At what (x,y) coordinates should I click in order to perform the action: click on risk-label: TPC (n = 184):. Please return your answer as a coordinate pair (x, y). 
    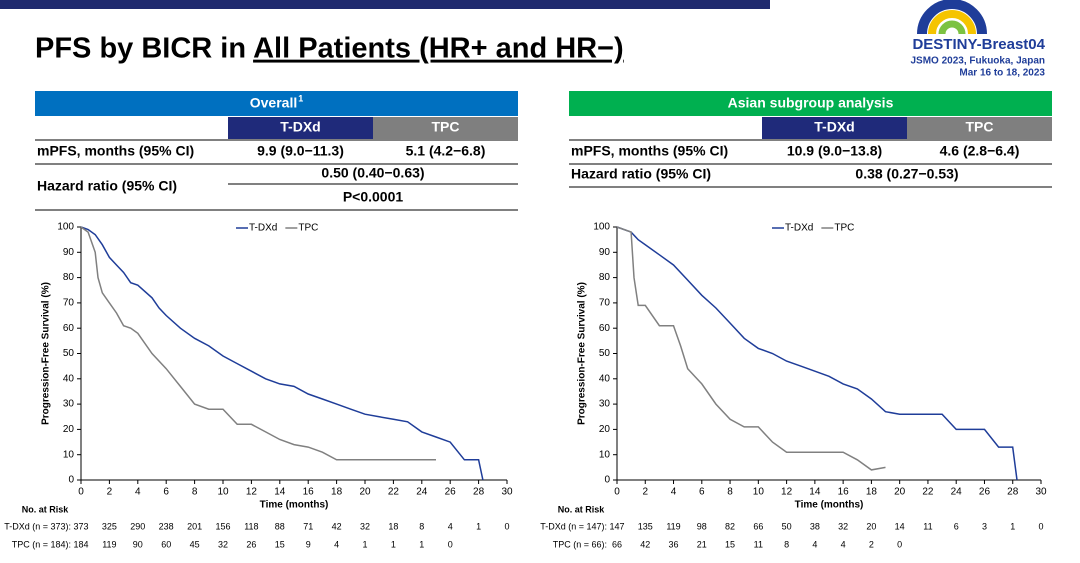
    Looking at the image, I should click on (41, 544).